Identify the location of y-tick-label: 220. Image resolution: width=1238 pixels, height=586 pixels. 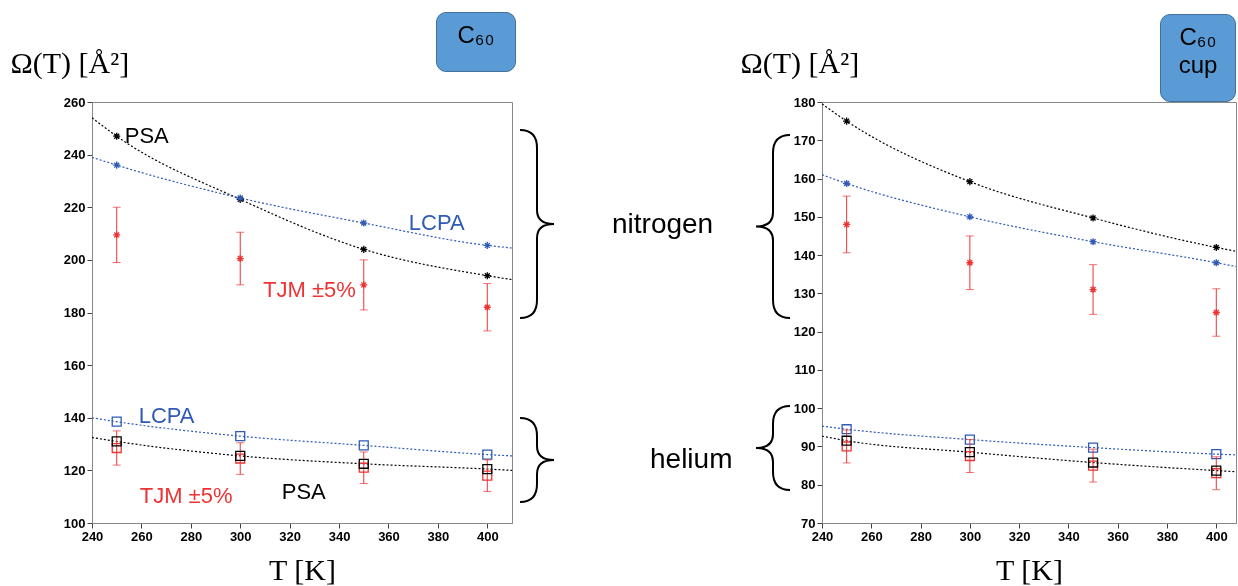
(74, 207).